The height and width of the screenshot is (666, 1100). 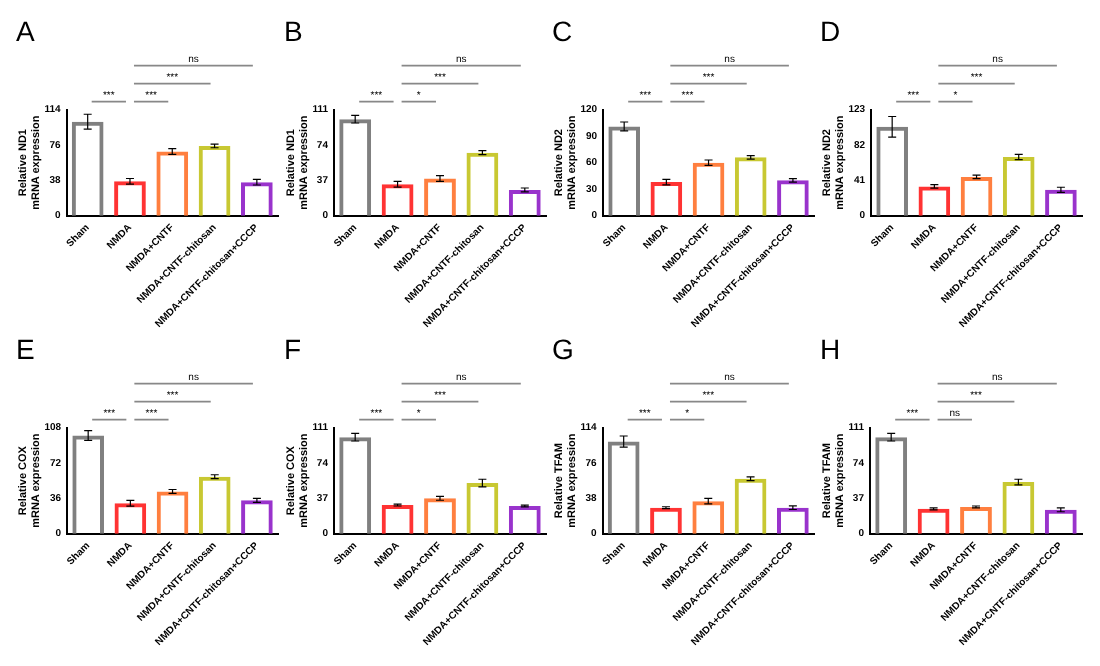 What do you see at coordinates (26, 30) in the screenshot?
I see `chart-title: A` at bounding box center [26, 30].